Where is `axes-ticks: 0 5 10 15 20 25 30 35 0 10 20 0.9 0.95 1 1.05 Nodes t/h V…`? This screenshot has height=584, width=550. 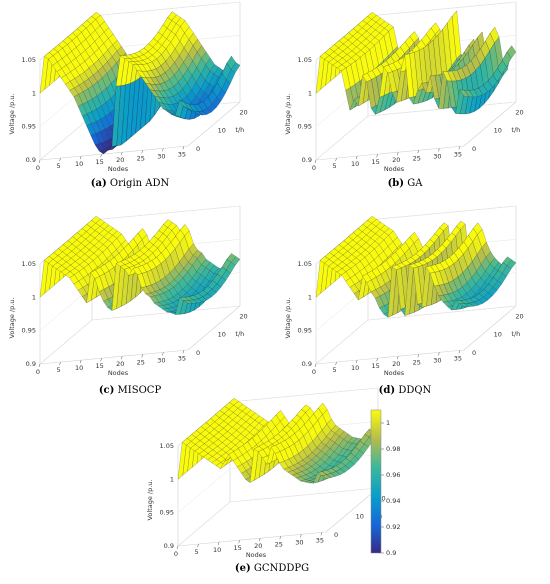 axes-ticks: 0 5 10 15 20 25 30 35 0 10 20 0.9 0.95 1 1.05 Nodes t/h V… is located at coordinates (404, 318).